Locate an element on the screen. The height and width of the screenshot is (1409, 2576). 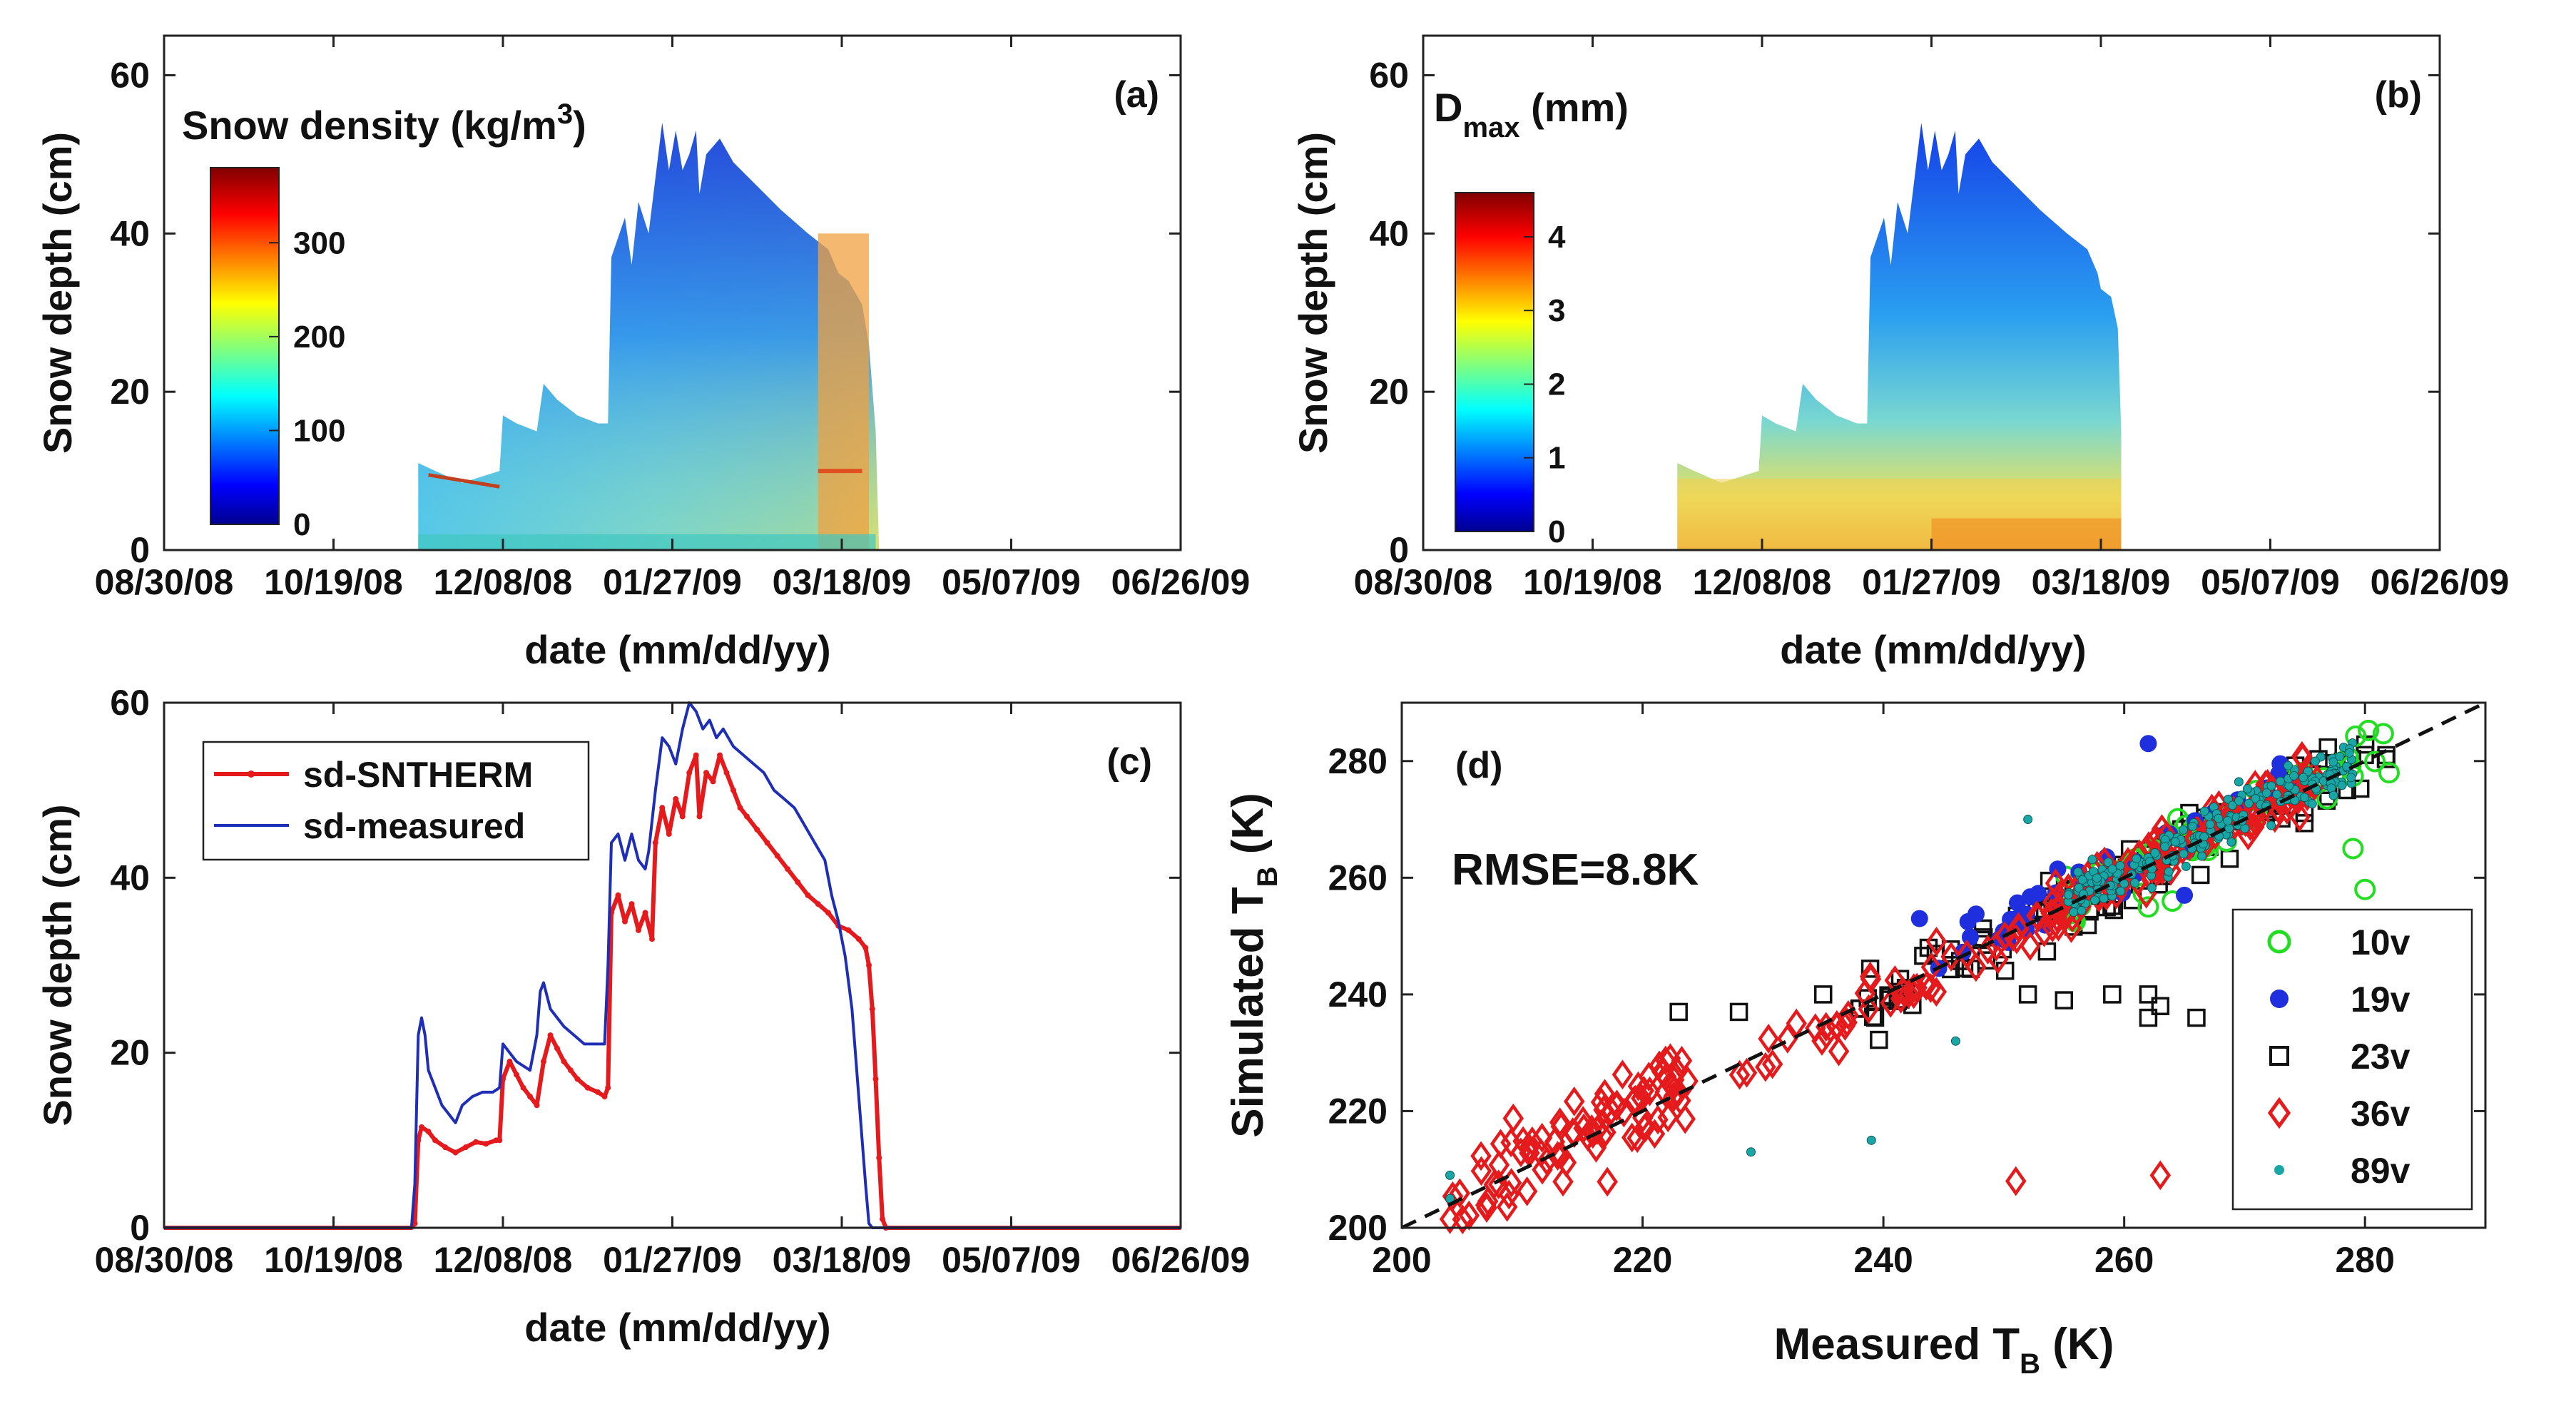
d-x-axis-label-sub: B is located at coordinates (2030, 1364).